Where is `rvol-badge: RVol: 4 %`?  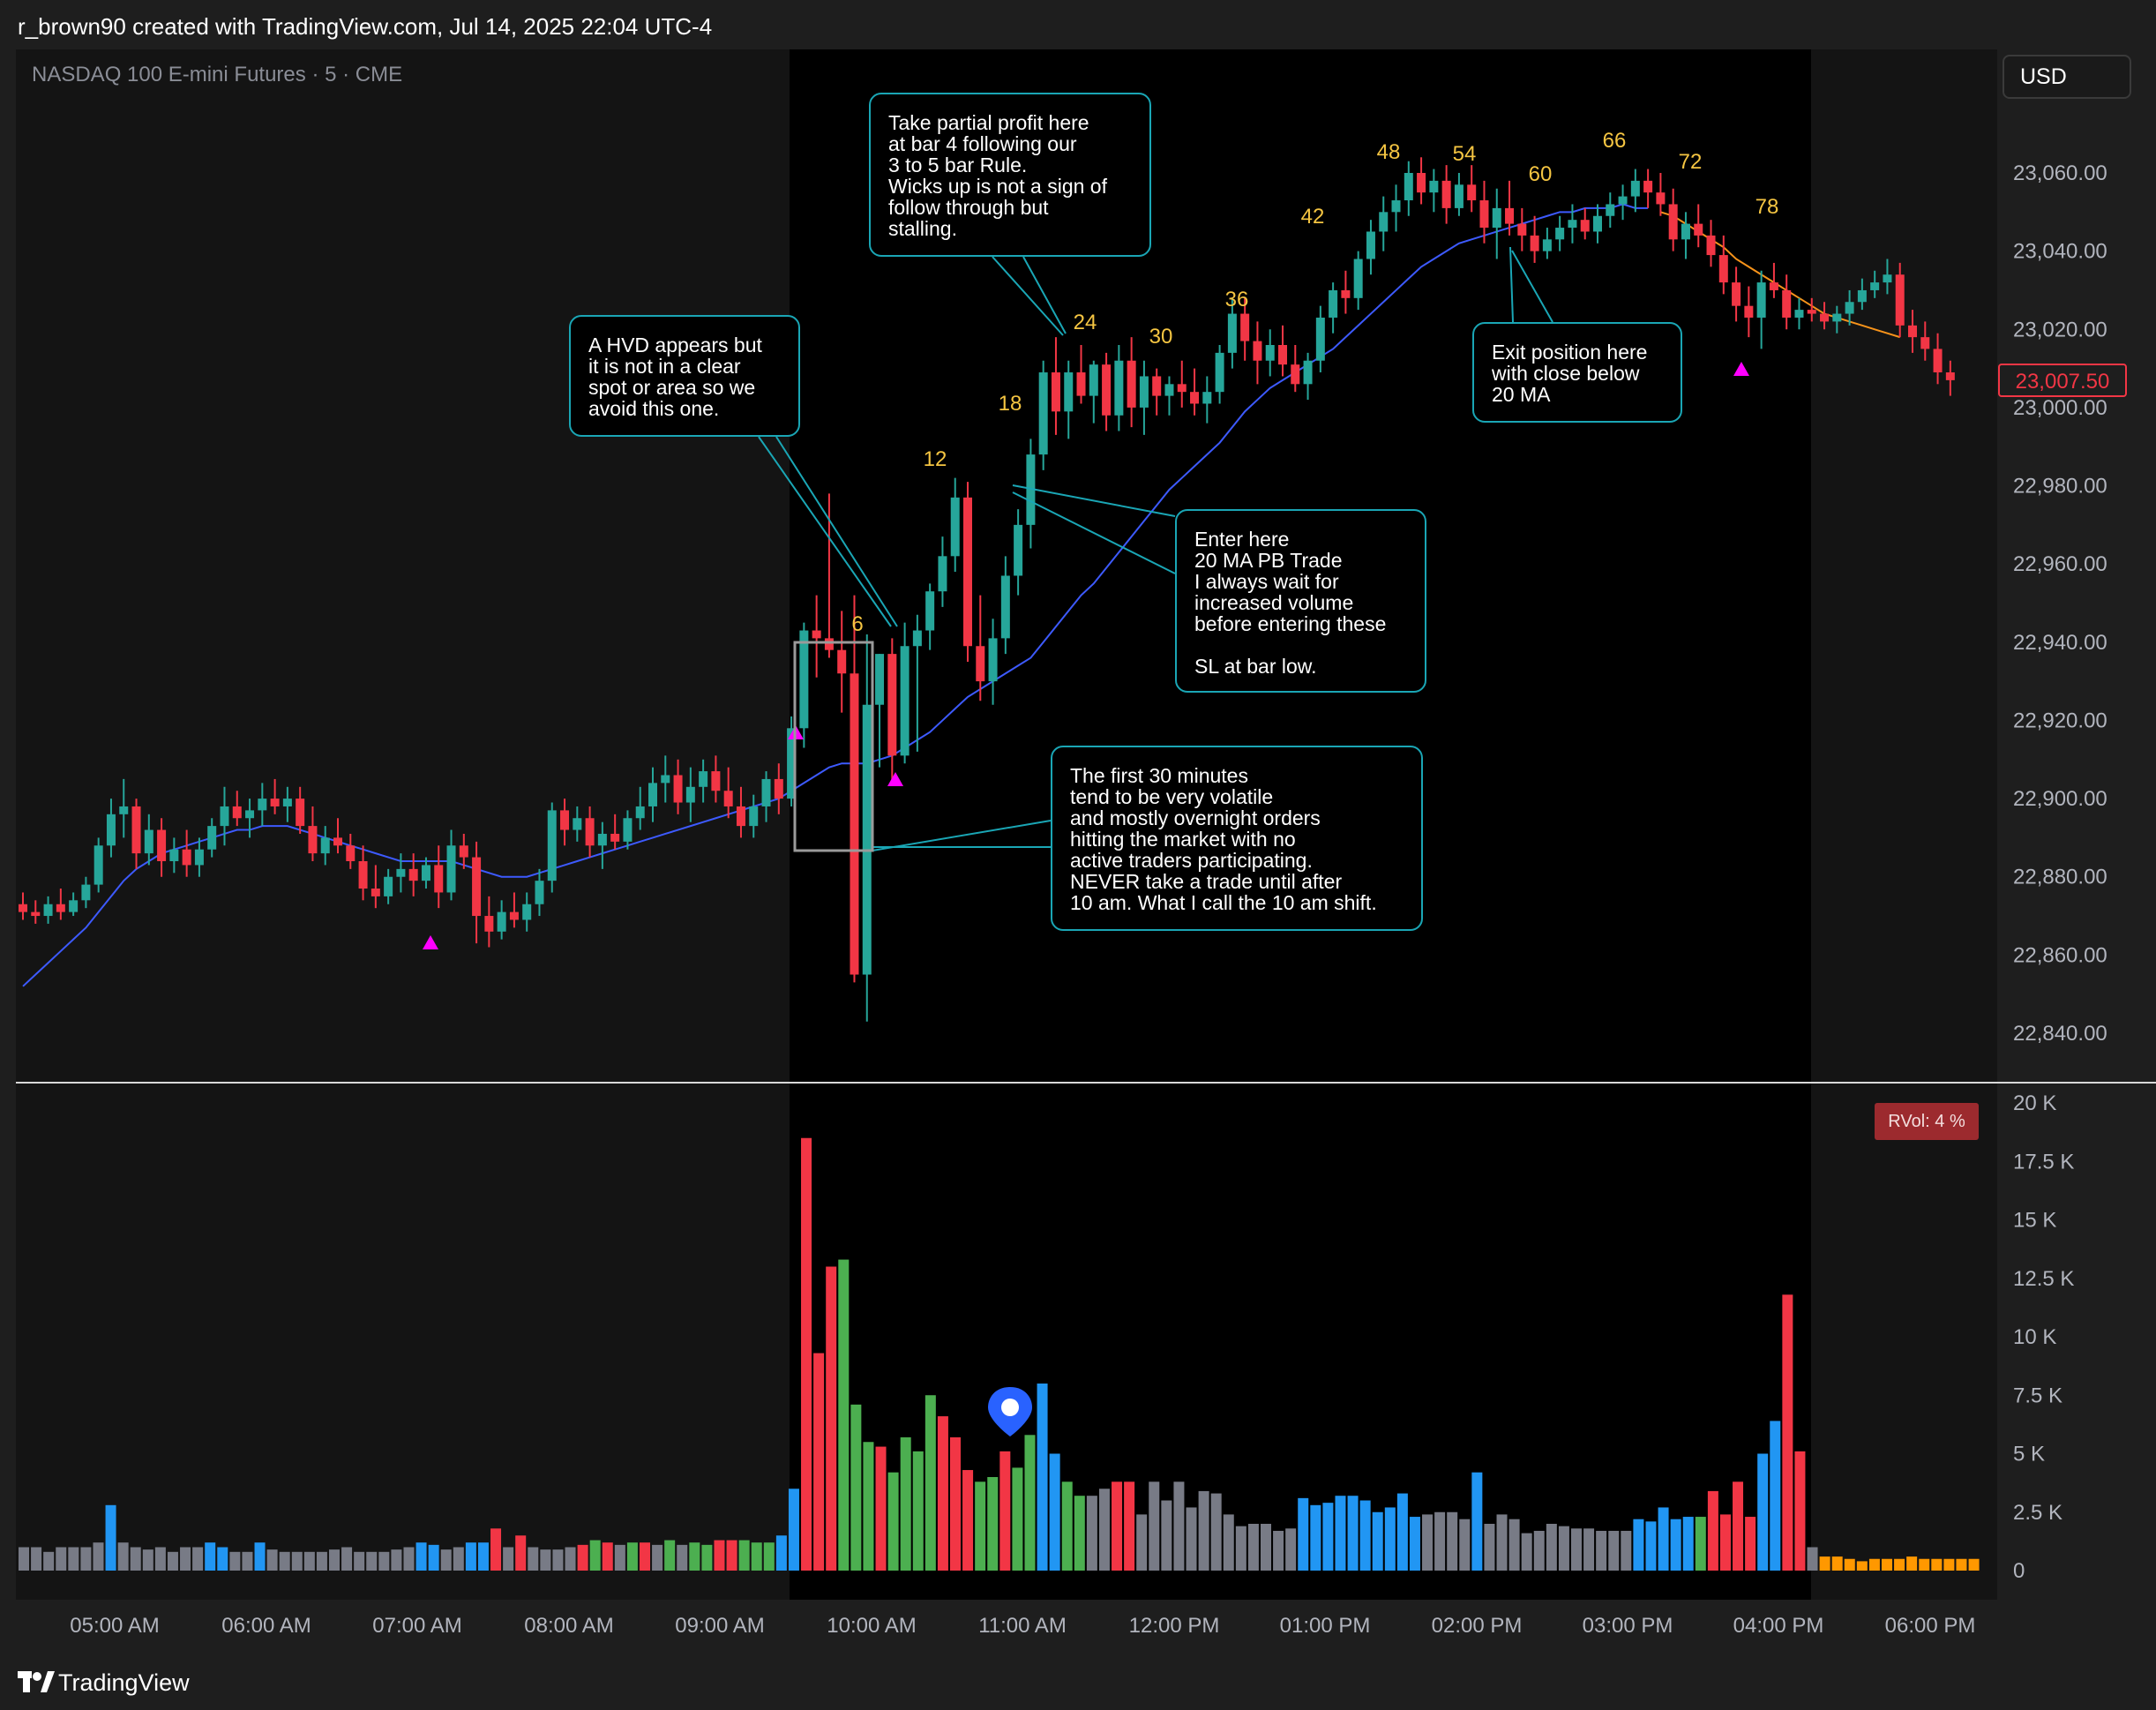 rvol-badge: RVol: 4 % is located at coordinates (1927, 1121).